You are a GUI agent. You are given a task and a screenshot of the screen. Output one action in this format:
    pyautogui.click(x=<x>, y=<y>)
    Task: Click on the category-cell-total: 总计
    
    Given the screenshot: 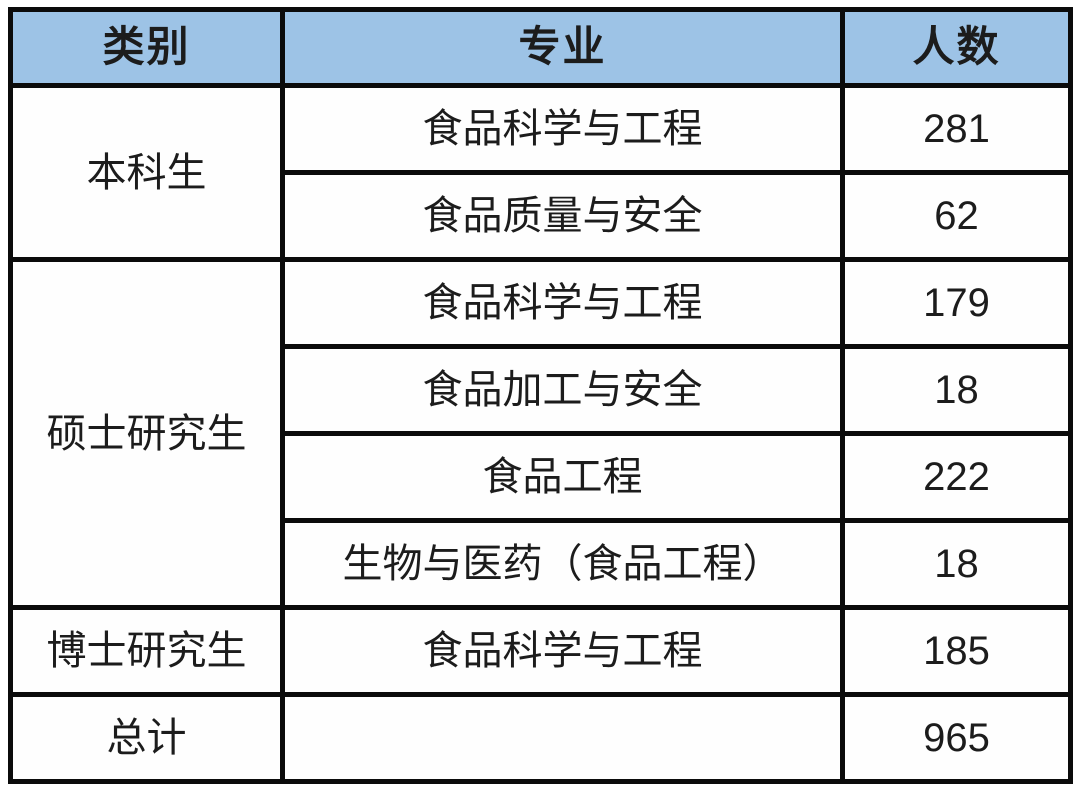 What is the action you would take?
    pyautogui.click(x=146, y=738)
    